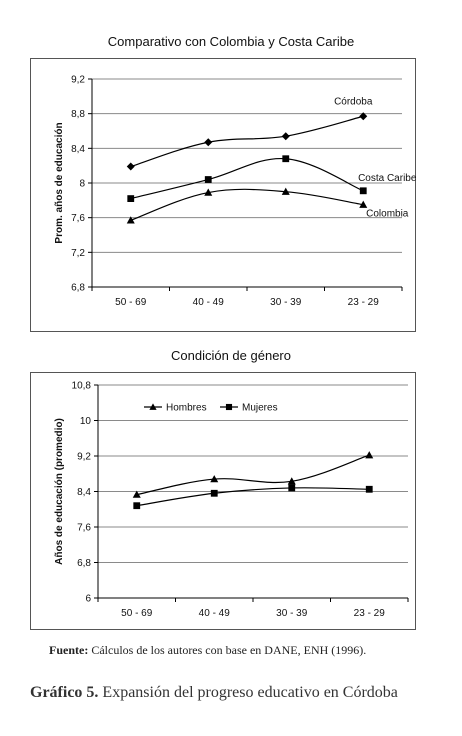  Describe the element at coordinates (231, 355) in the screenshot. I see `chart2-title: Condición de género` at that location.